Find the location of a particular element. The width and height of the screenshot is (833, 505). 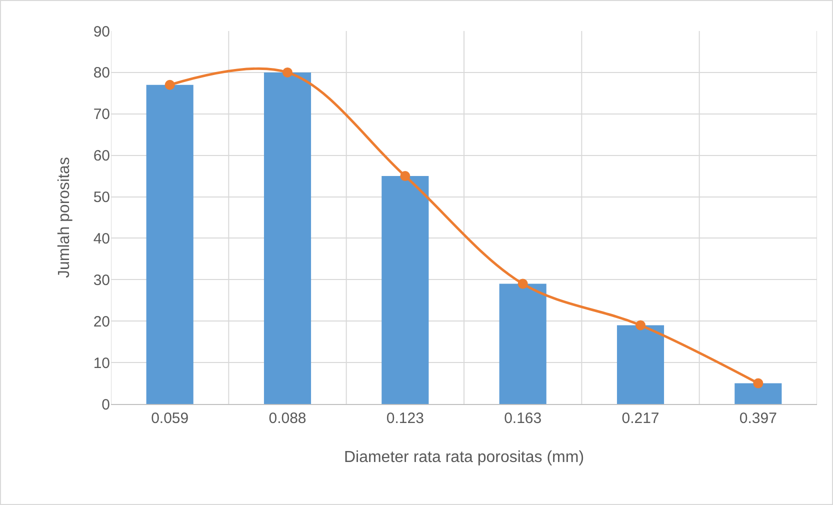

x-tick-label: 0.217 is located at coordinates (641, 418).